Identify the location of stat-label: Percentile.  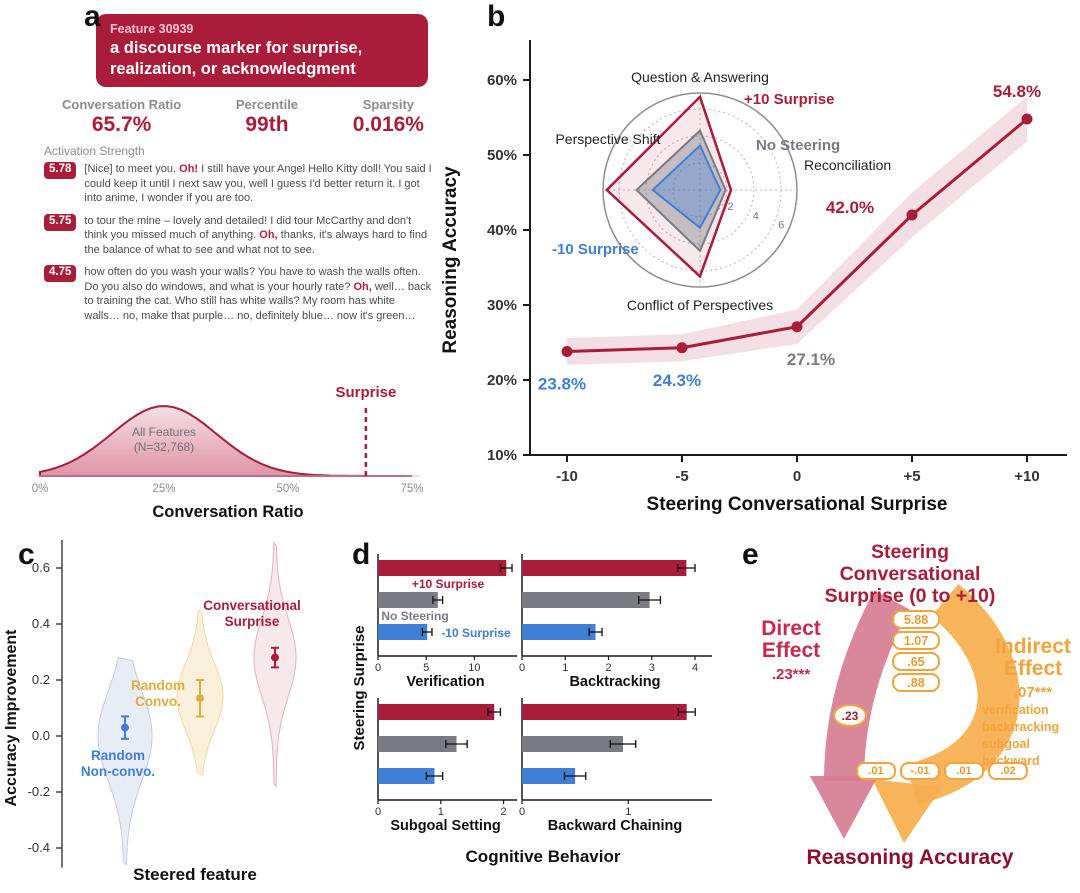
(267, 104).